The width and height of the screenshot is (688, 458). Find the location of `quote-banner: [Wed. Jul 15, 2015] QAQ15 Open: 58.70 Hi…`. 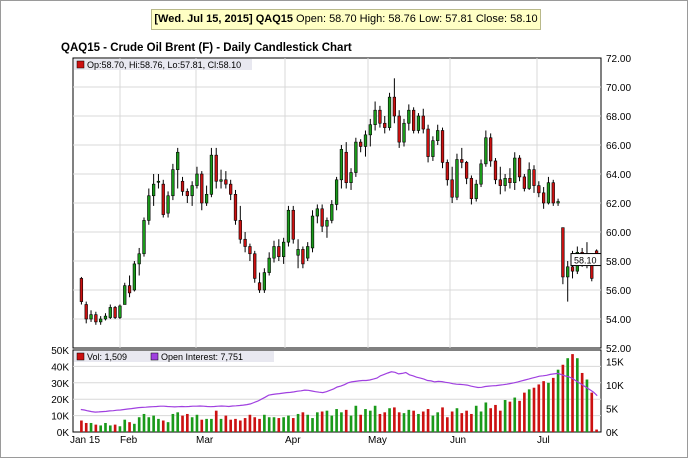

quote-banner: [Wed. Jul 15, 2015] QAQ15 Open: 58.70 Hi… is located at coordinates (346, 19).